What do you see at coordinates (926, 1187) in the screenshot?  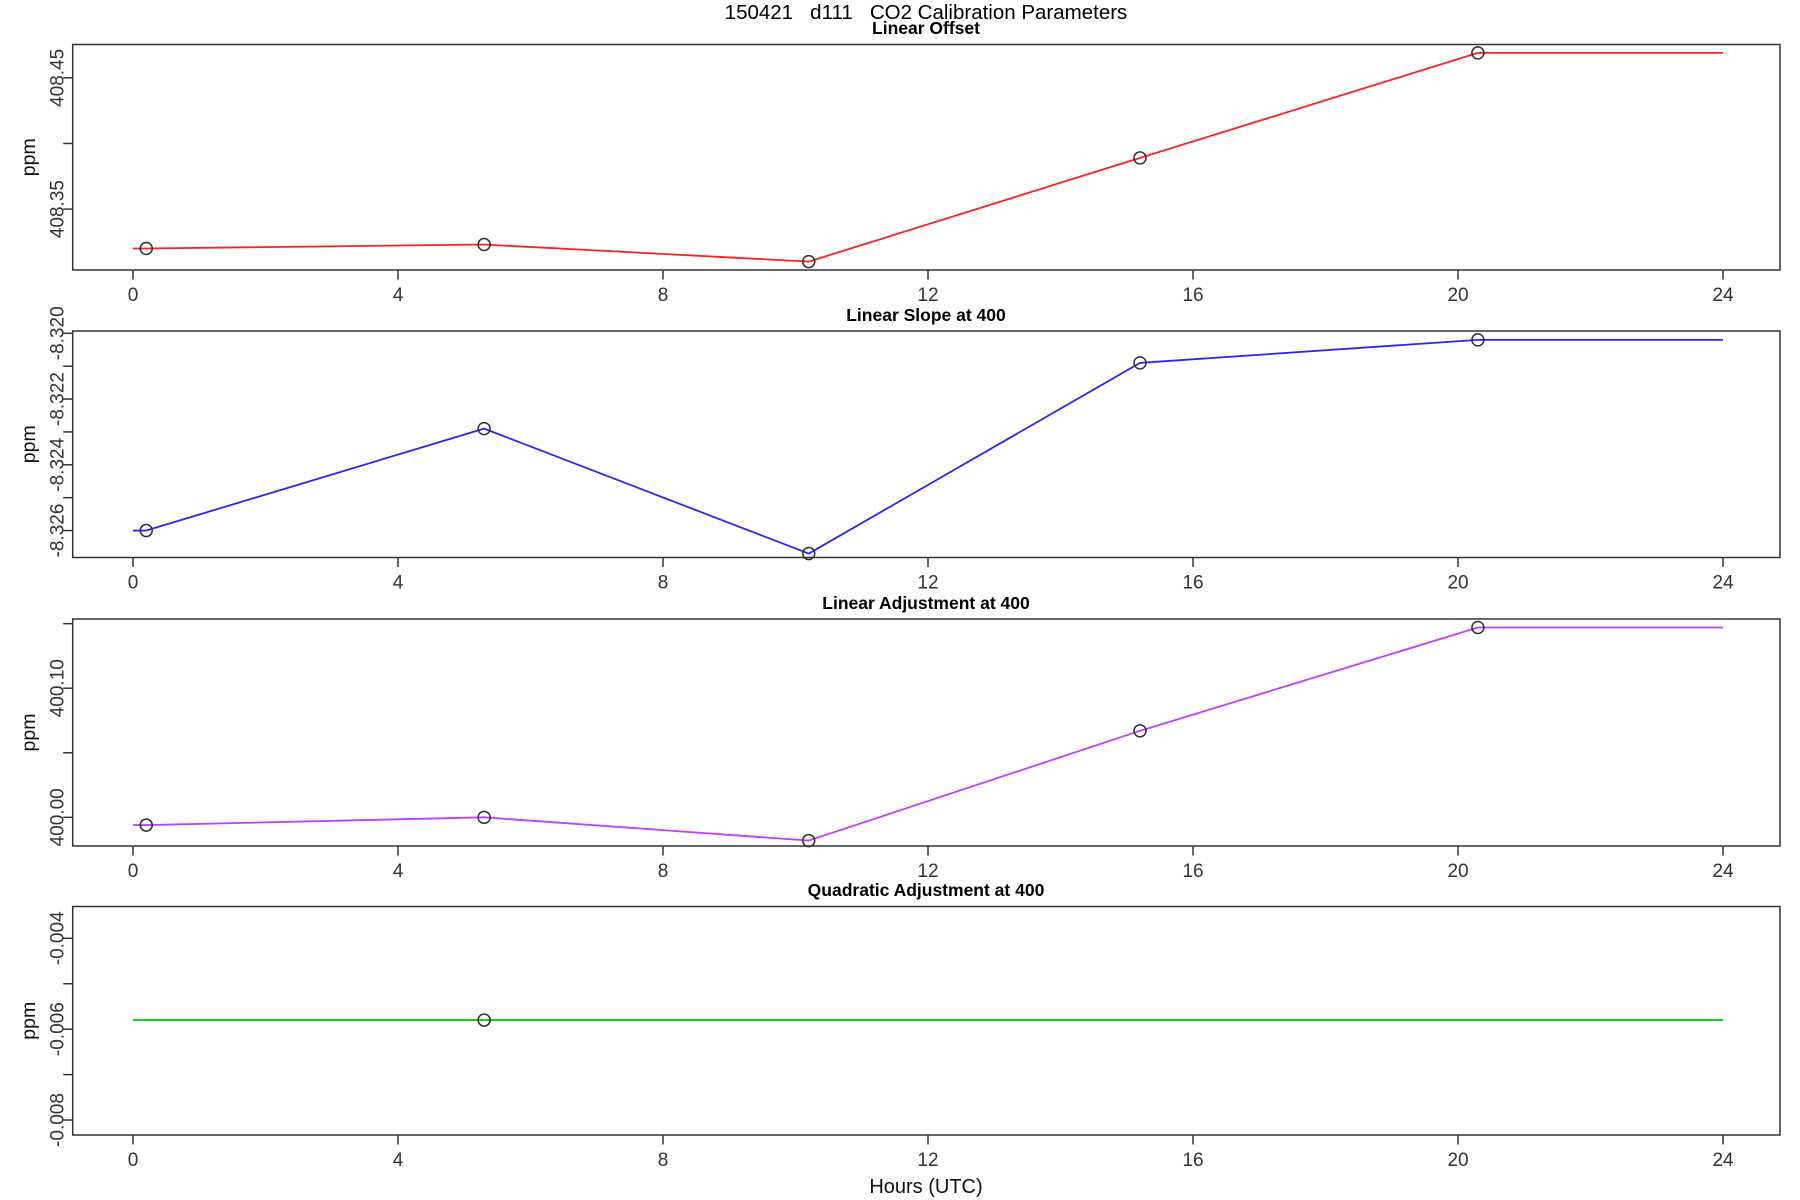 I see `x-axis-title: Hours (UTC)` at bounding box center [926, 1187].